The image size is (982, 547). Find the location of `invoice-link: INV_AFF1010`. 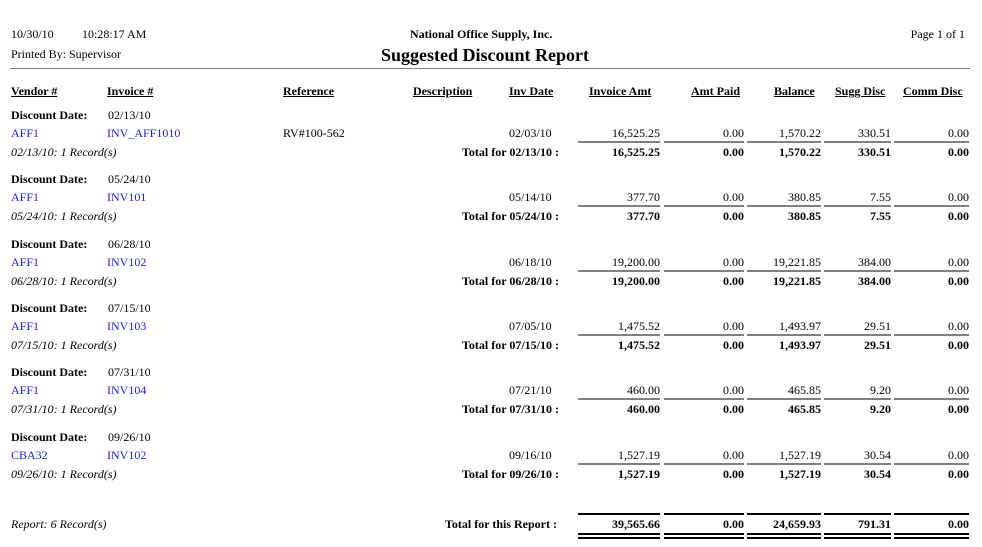

invoice-link: INV_AFF1010 is located at coordinates (144, 133).